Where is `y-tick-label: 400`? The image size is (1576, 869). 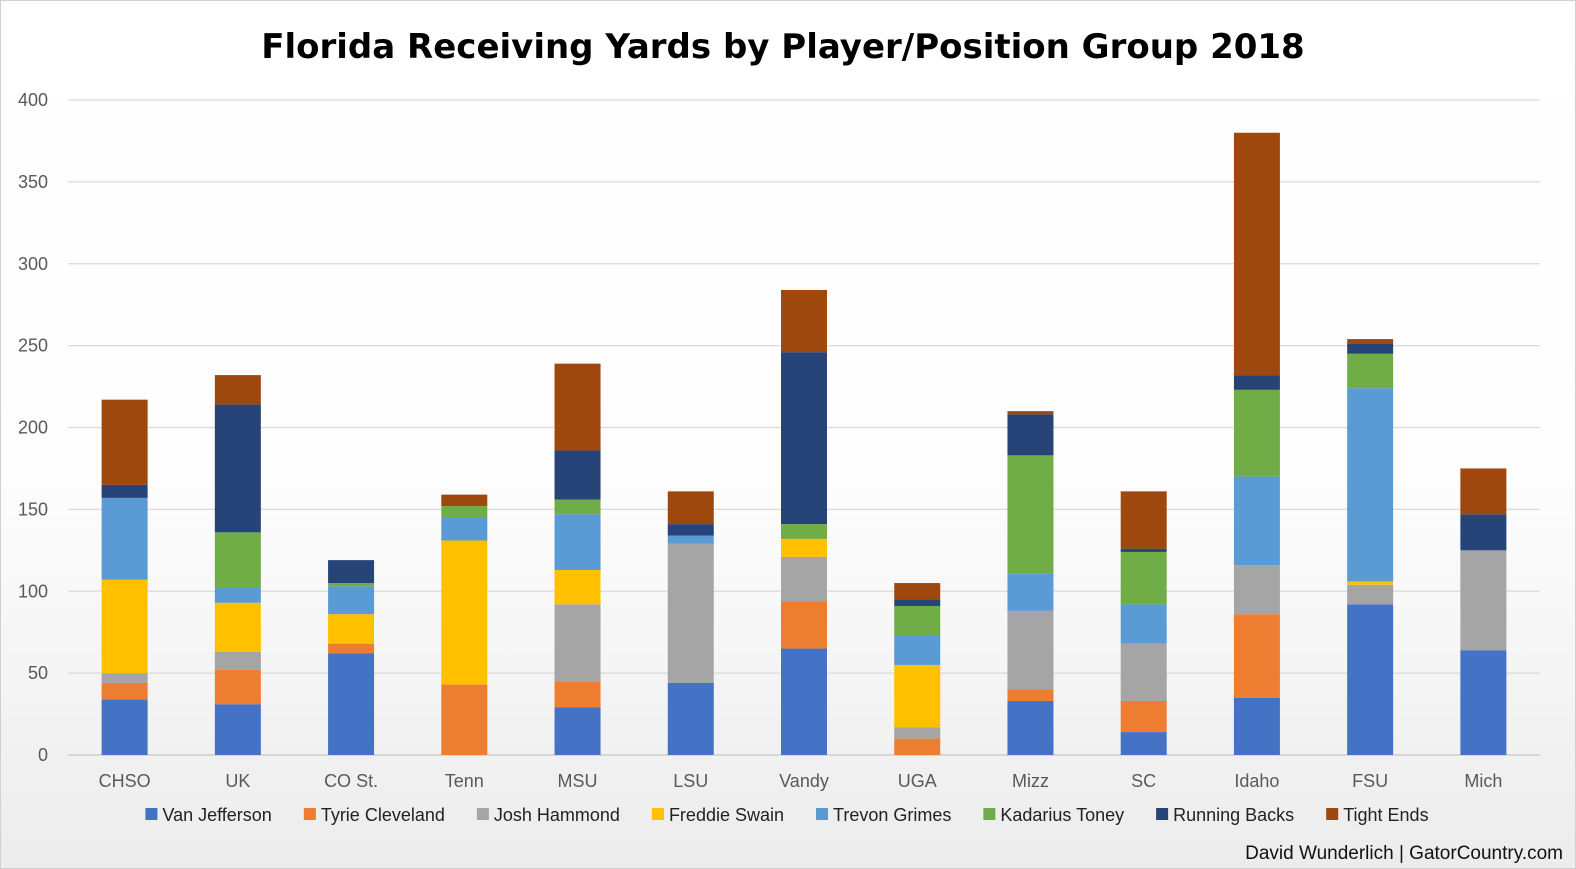
y-tick-label: 400 is located at coordinates (33, 100).